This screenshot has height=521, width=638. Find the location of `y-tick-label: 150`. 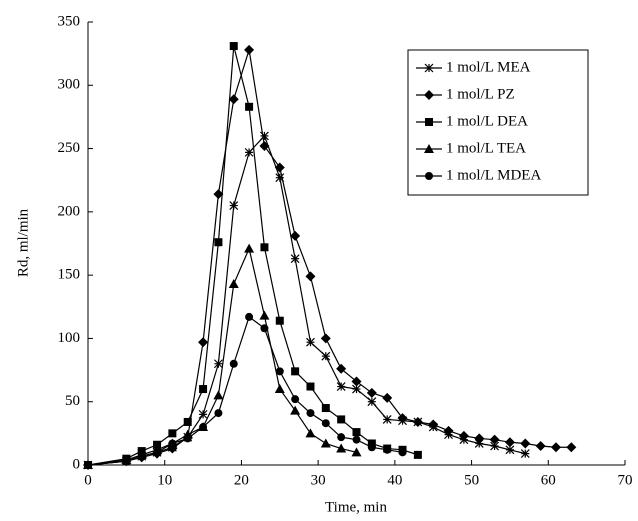

y-tick-label: 150 is located at coordinates (69, 275).